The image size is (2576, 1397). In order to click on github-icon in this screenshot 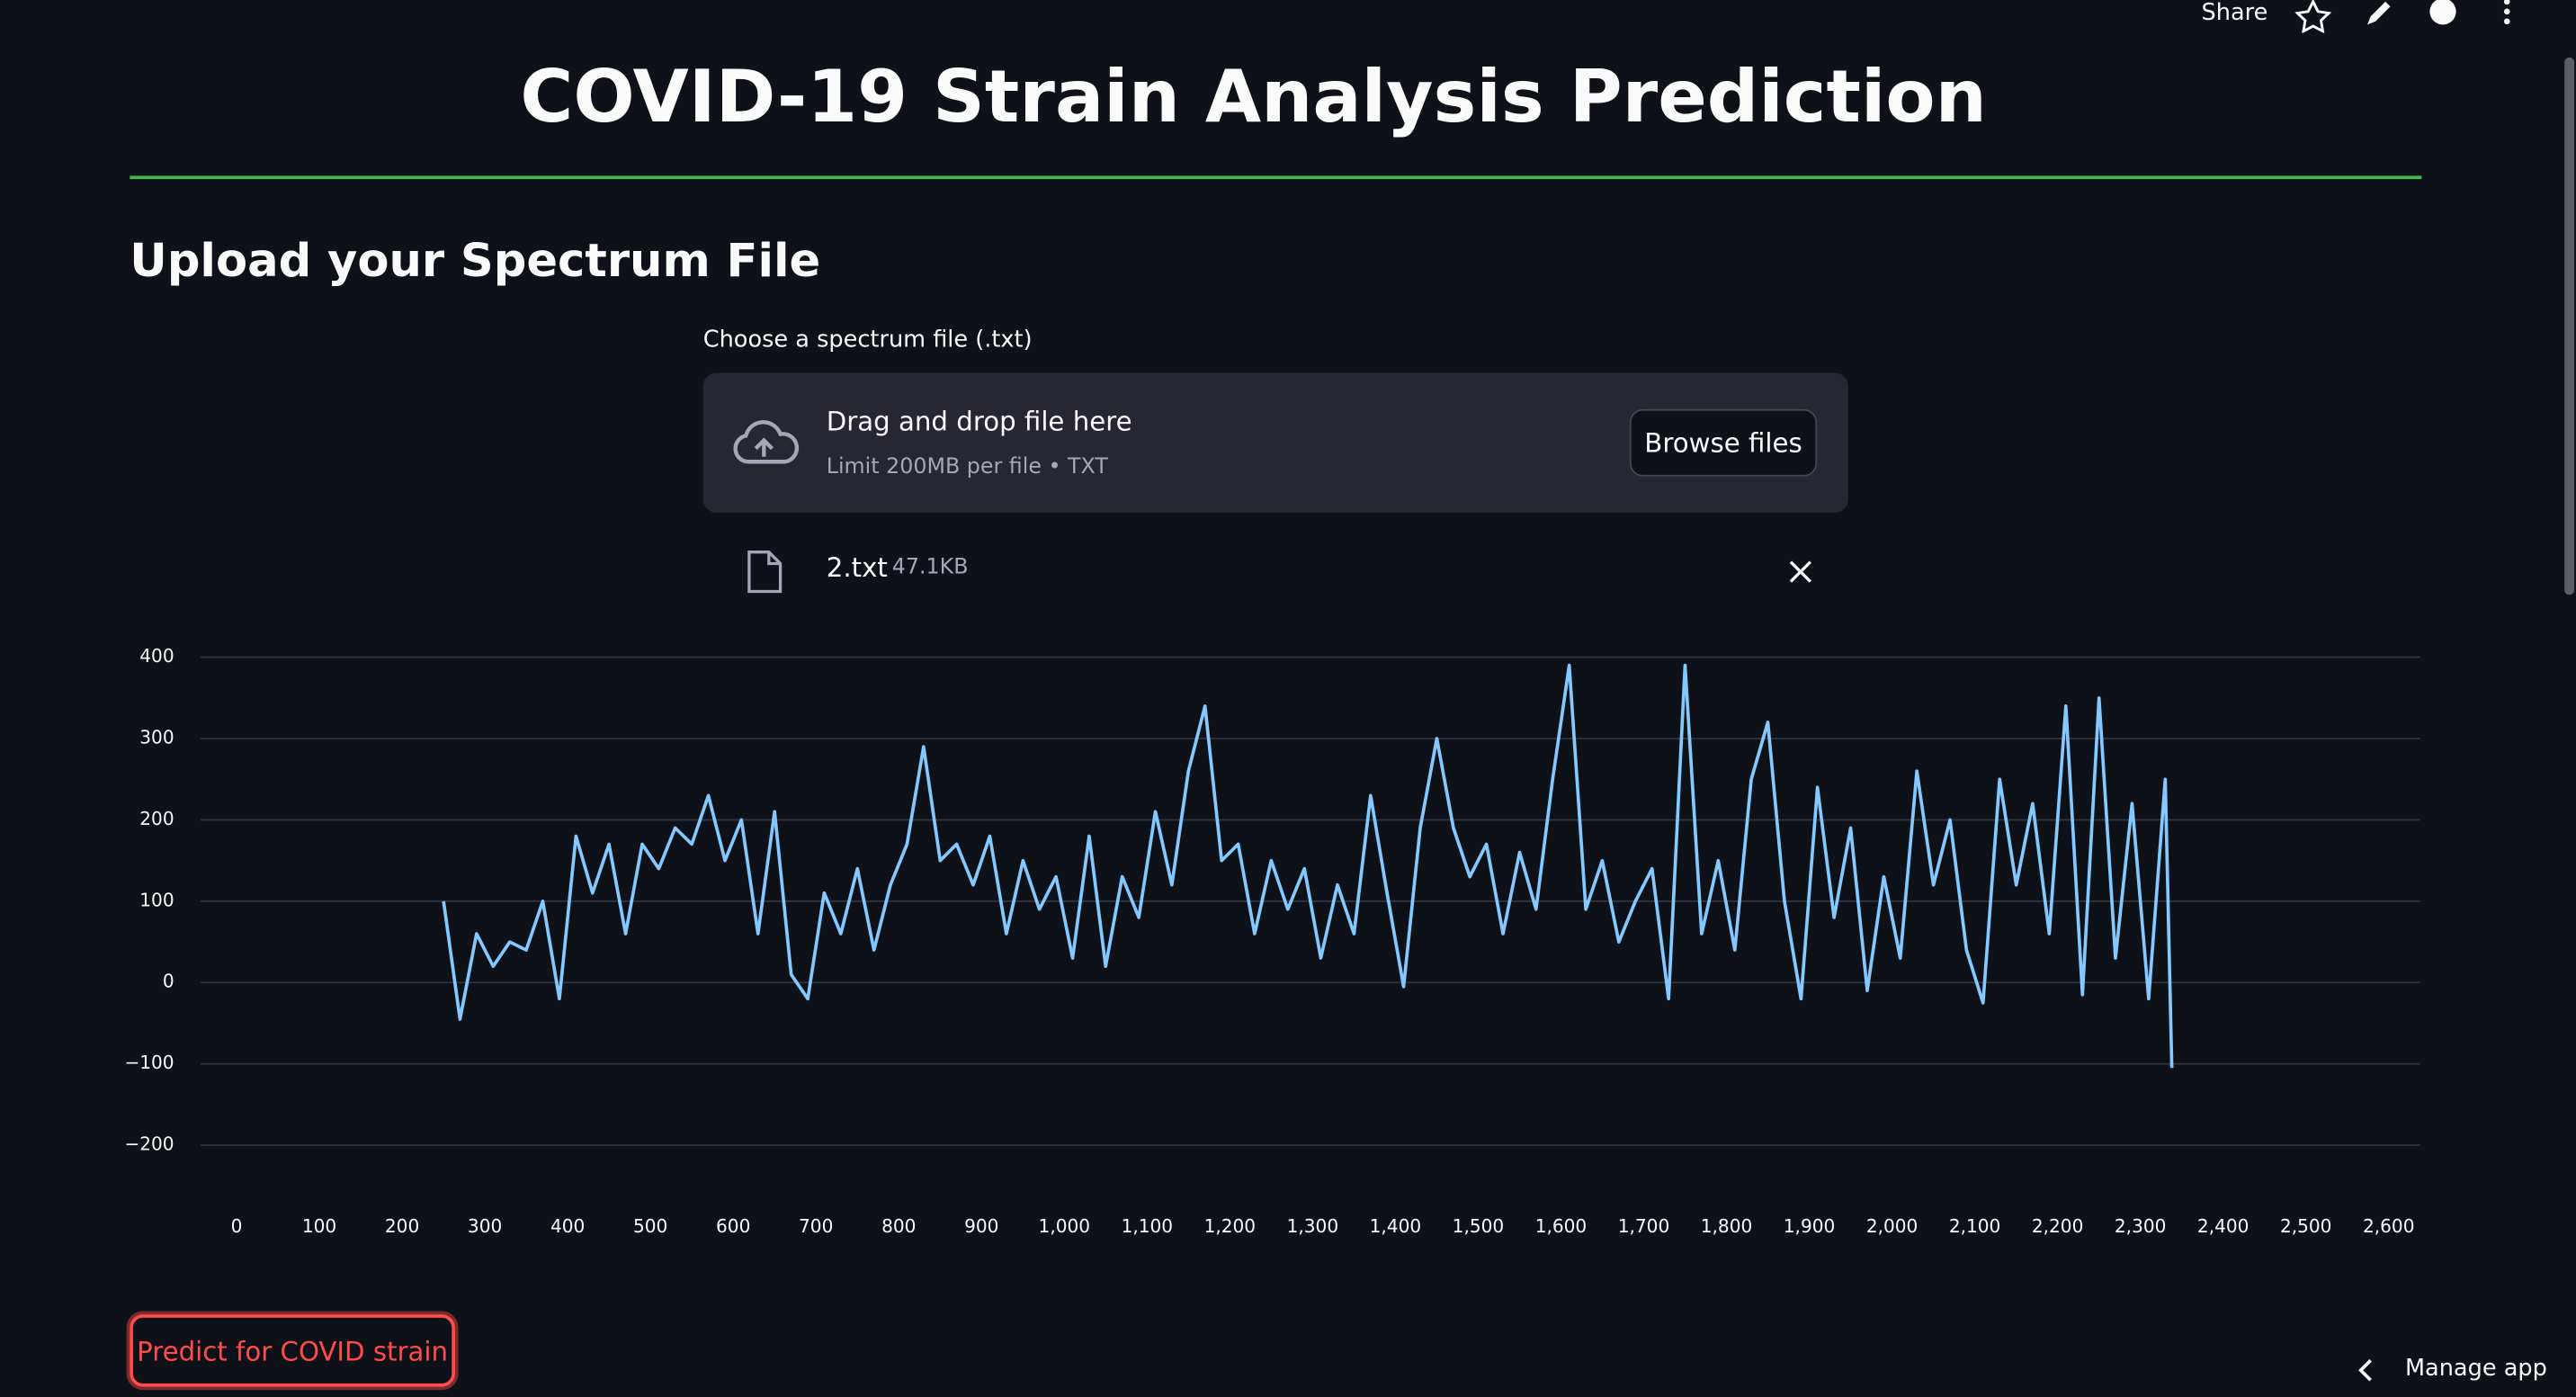, I will do `click(2442, 12)`.